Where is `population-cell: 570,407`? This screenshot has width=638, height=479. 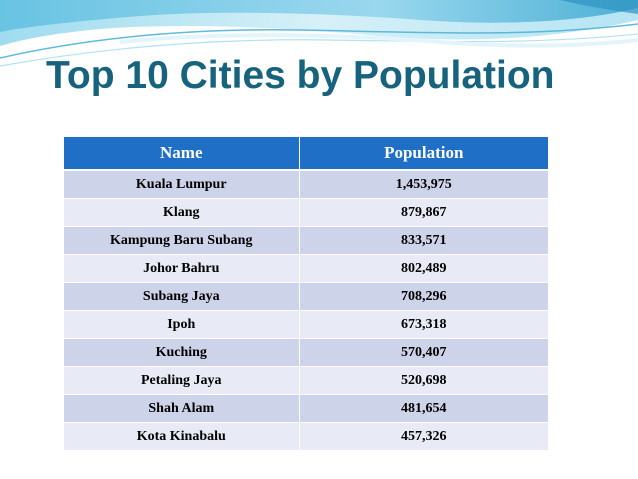 population-cell: 570,407 is located at coordinates (423, 352).